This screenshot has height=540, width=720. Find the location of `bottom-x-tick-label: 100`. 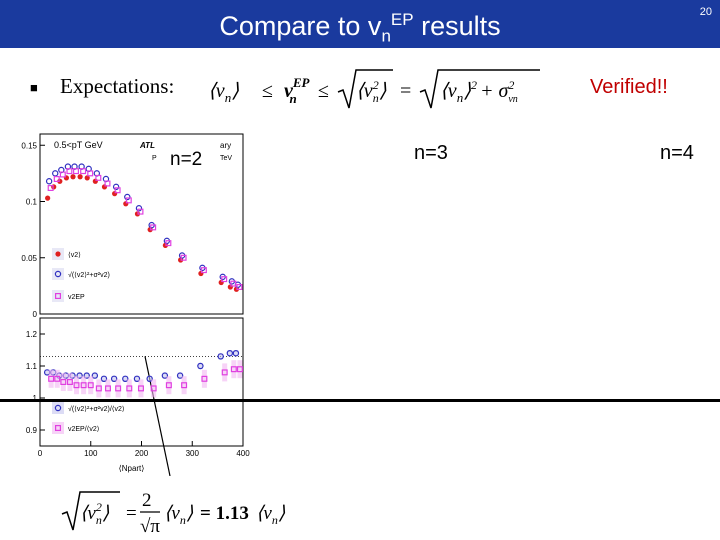

bottom-x-tick-label: 100 is located at coordinates (91, 453).